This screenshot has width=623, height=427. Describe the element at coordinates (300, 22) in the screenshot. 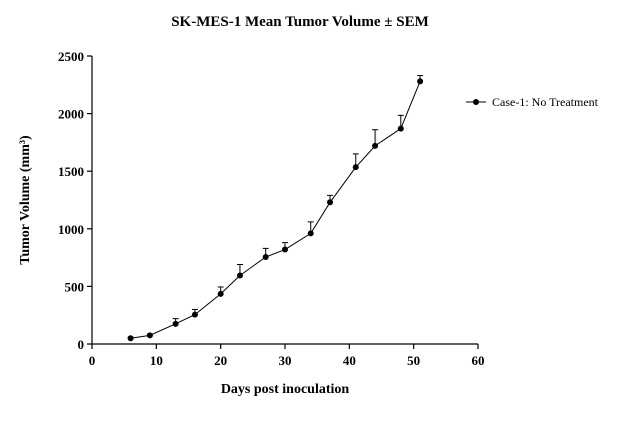

I see `chart-title: SK-MES-1 Mean Tumor Volume ± SEM` at that location.